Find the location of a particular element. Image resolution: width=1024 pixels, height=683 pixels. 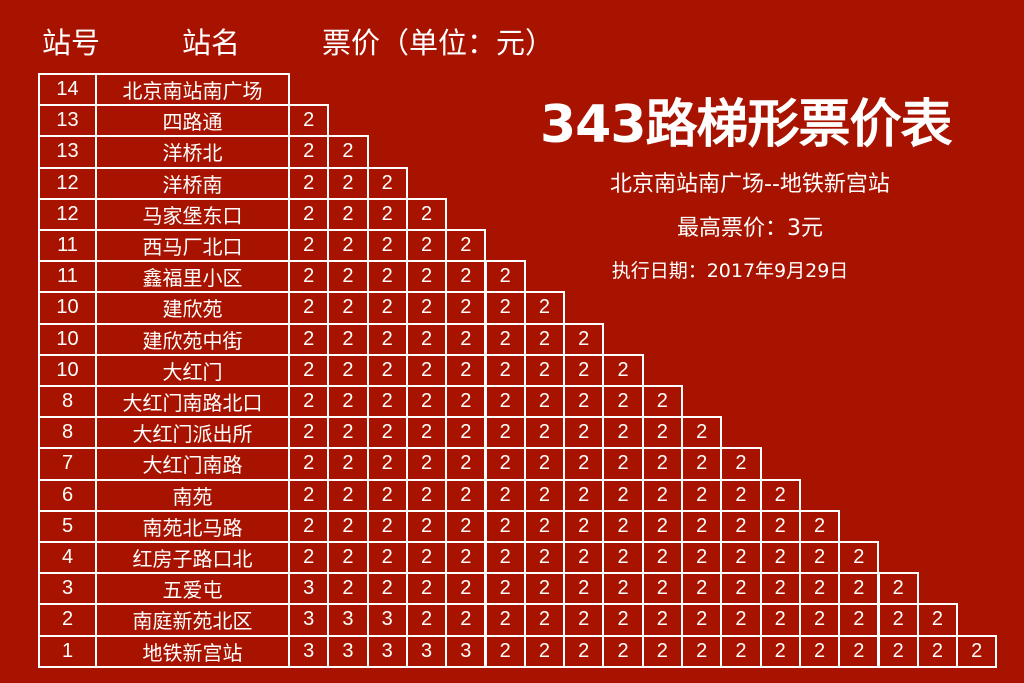

station-name-cell: 建欣苑 is located at coordinates (192, 308).